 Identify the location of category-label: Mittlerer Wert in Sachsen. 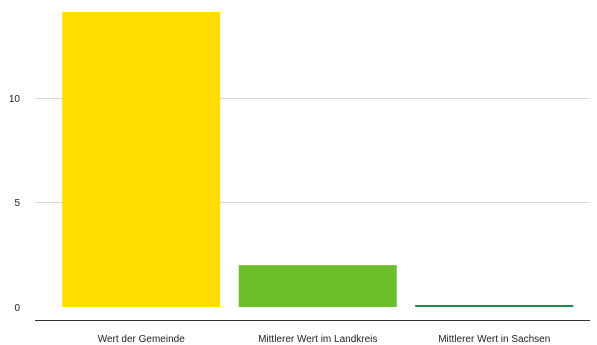
(494, 339).